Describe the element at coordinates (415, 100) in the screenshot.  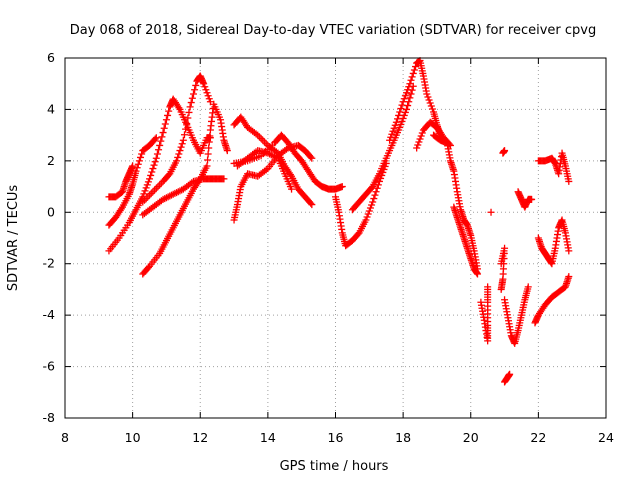
I see `series-arc-m` at that location.